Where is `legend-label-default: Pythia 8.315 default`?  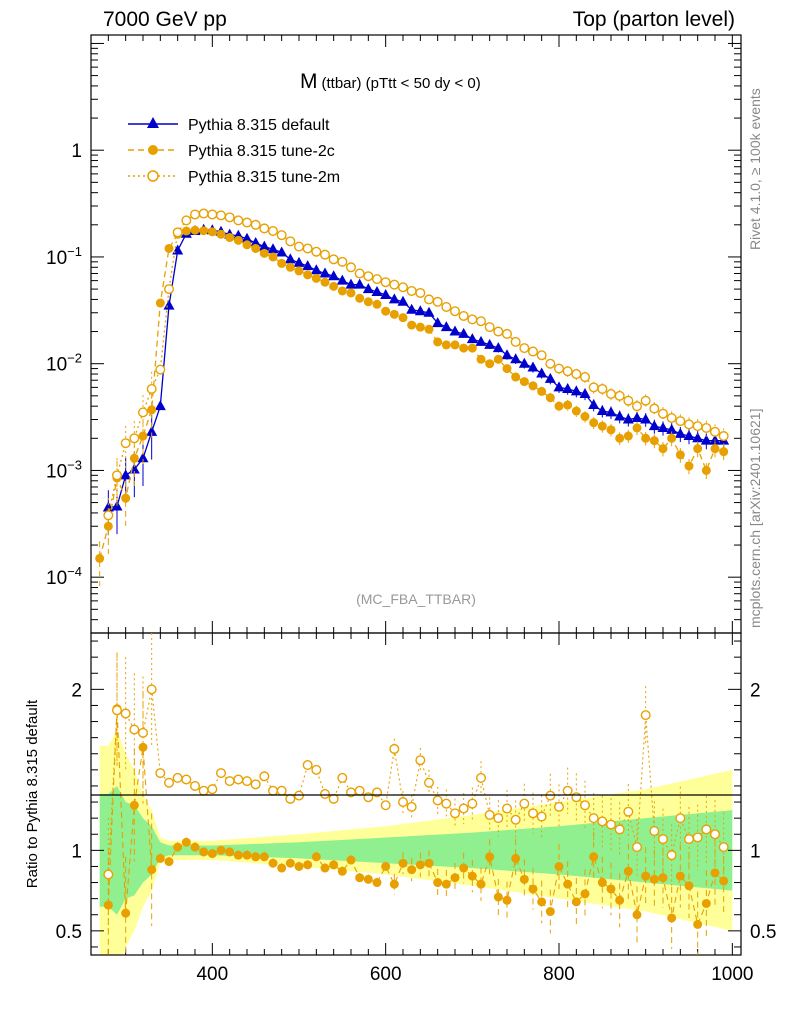 legend-label-default: Pythia 8.315 default is located at coordinates (259, 125).